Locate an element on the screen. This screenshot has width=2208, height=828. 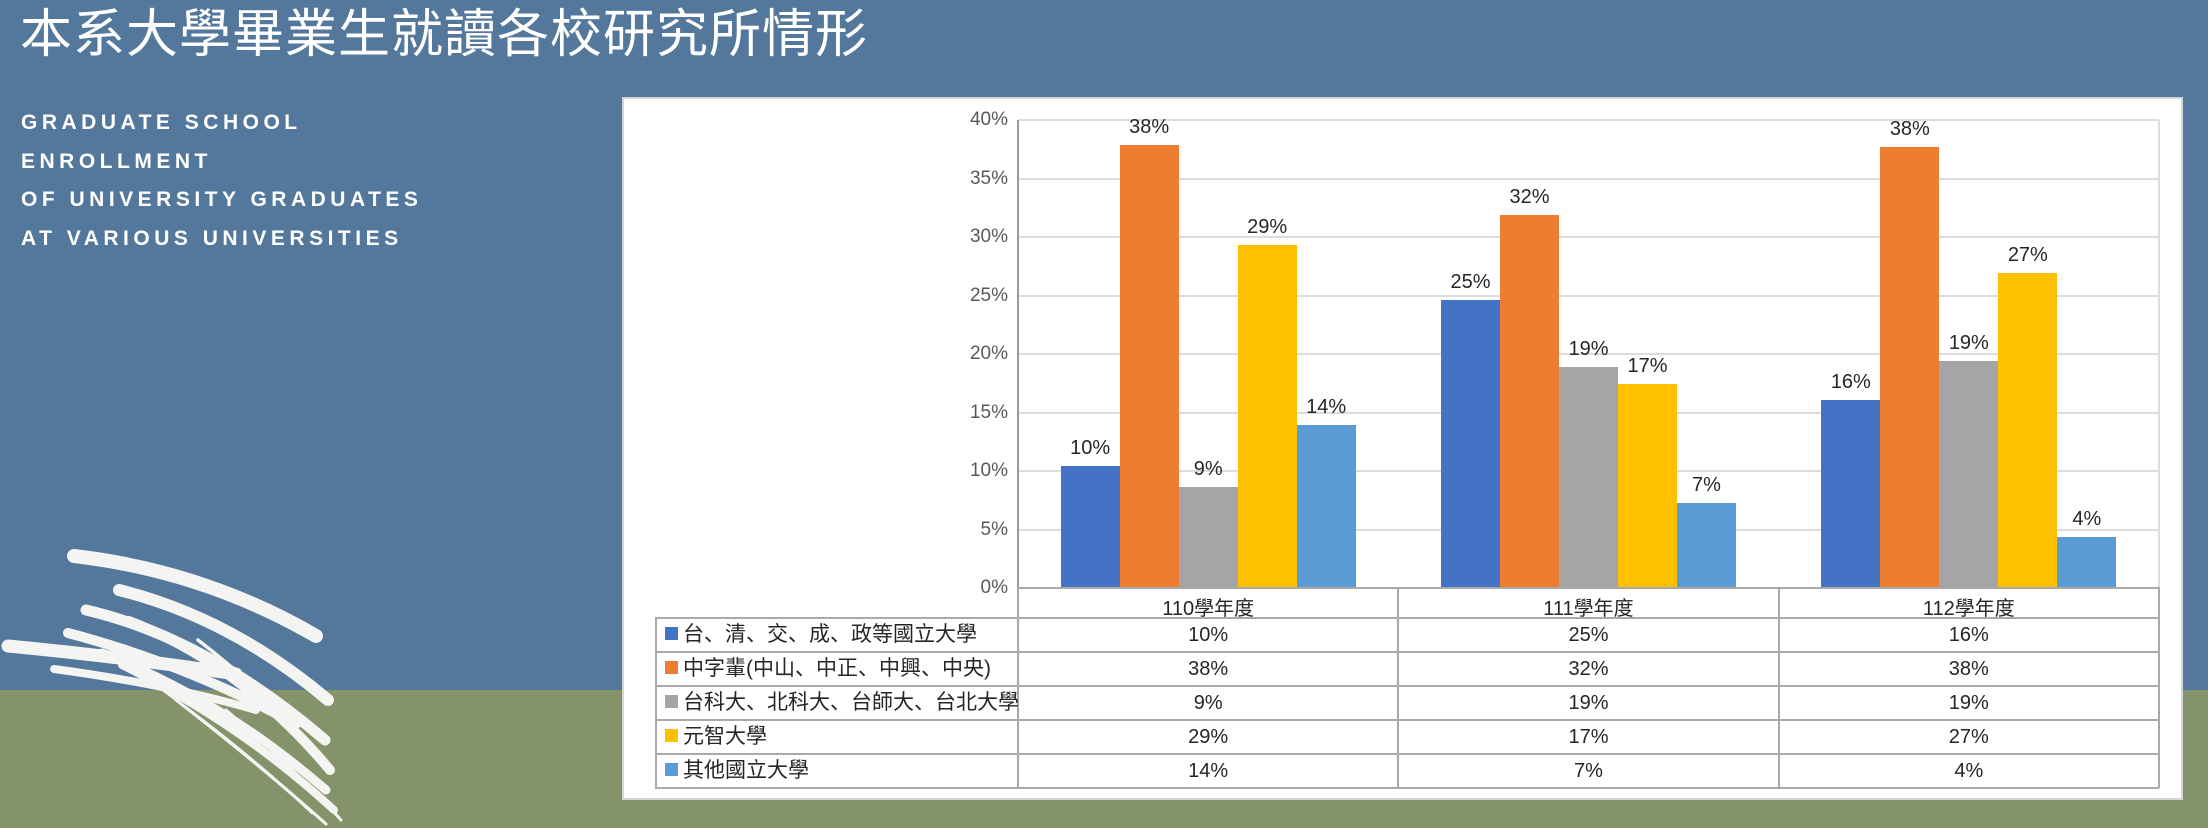
slide-subtitle-line: OF UNIVERSITY GRADUATES is located at coordinates (222, 199).